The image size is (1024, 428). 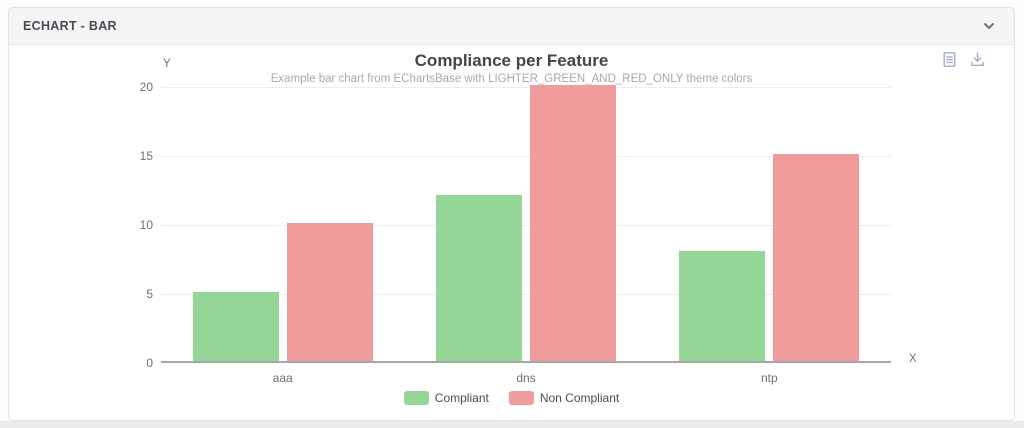 I want to click on x-axis-name: X, so click(x=913, y=359).